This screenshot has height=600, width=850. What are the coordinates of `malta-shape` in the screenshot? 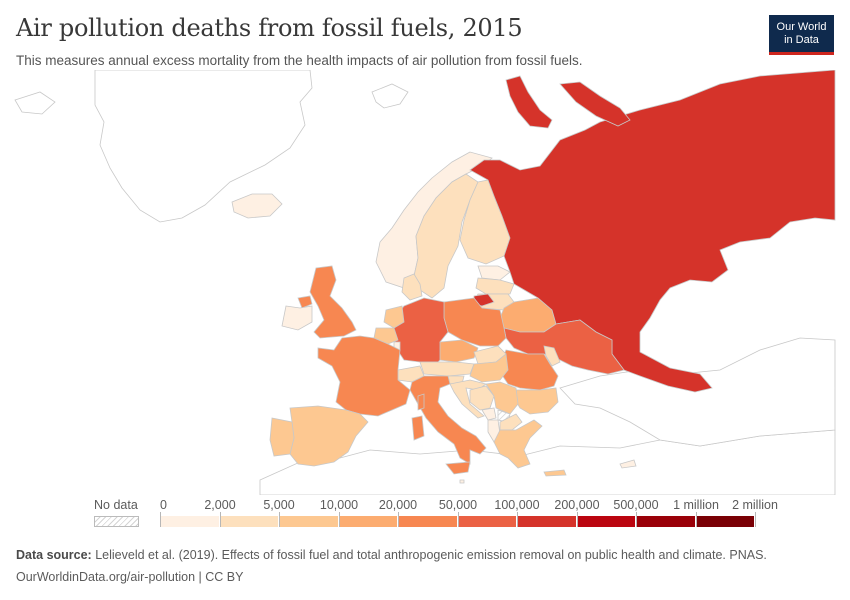 It's located at (462, 481).